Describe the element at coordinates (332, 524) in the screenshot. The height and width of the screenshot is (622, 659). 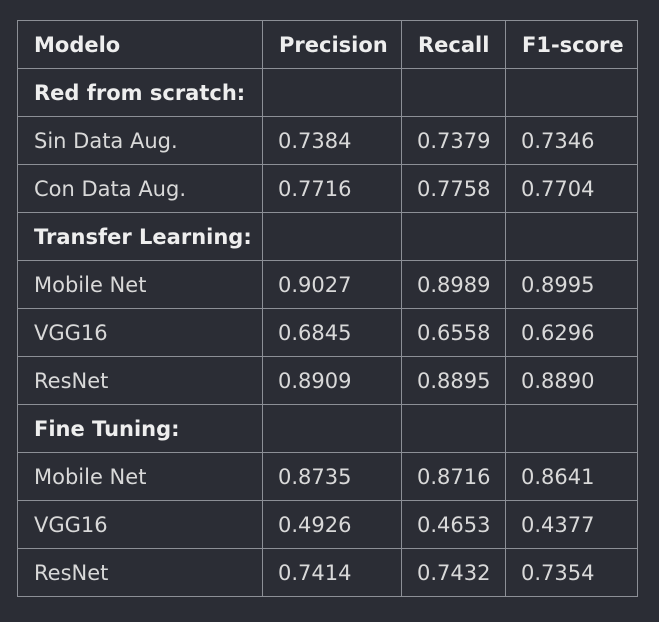
I see `precision-cell: 0.4926` at that location.